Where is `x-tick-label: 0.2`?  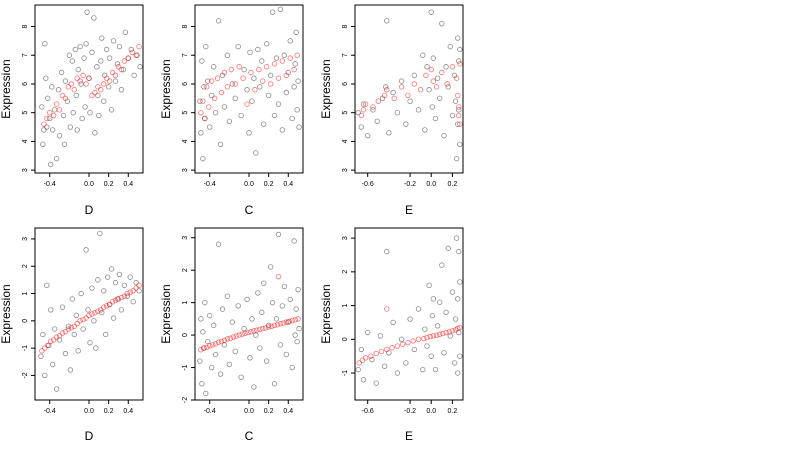
x-tick-label: 0.2 is located at coordinates (453, 411).